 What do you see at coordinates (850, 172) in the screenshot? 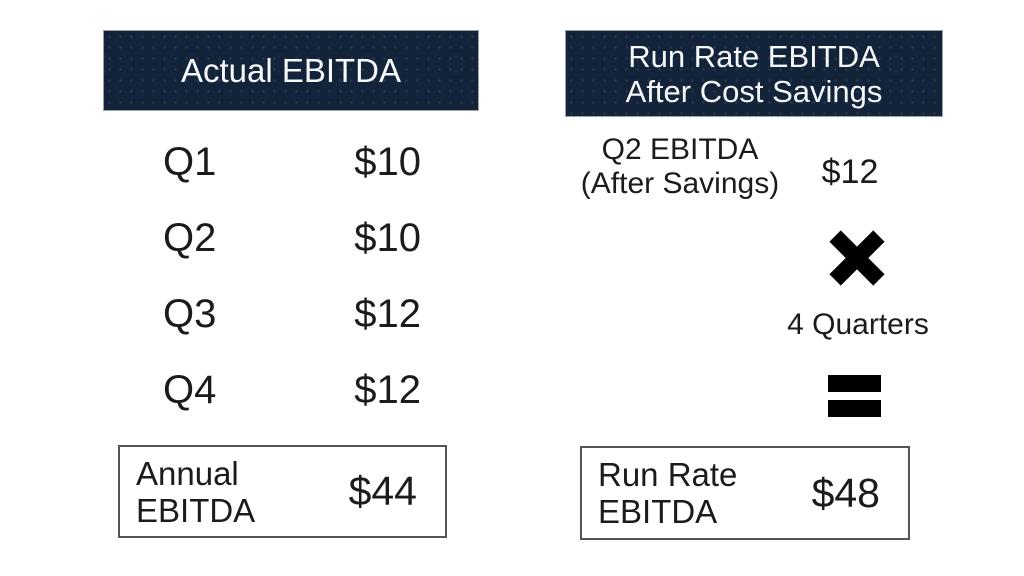
I see `q2-ebitda-after-savings-value: $12` at bounding box center [850, 172].